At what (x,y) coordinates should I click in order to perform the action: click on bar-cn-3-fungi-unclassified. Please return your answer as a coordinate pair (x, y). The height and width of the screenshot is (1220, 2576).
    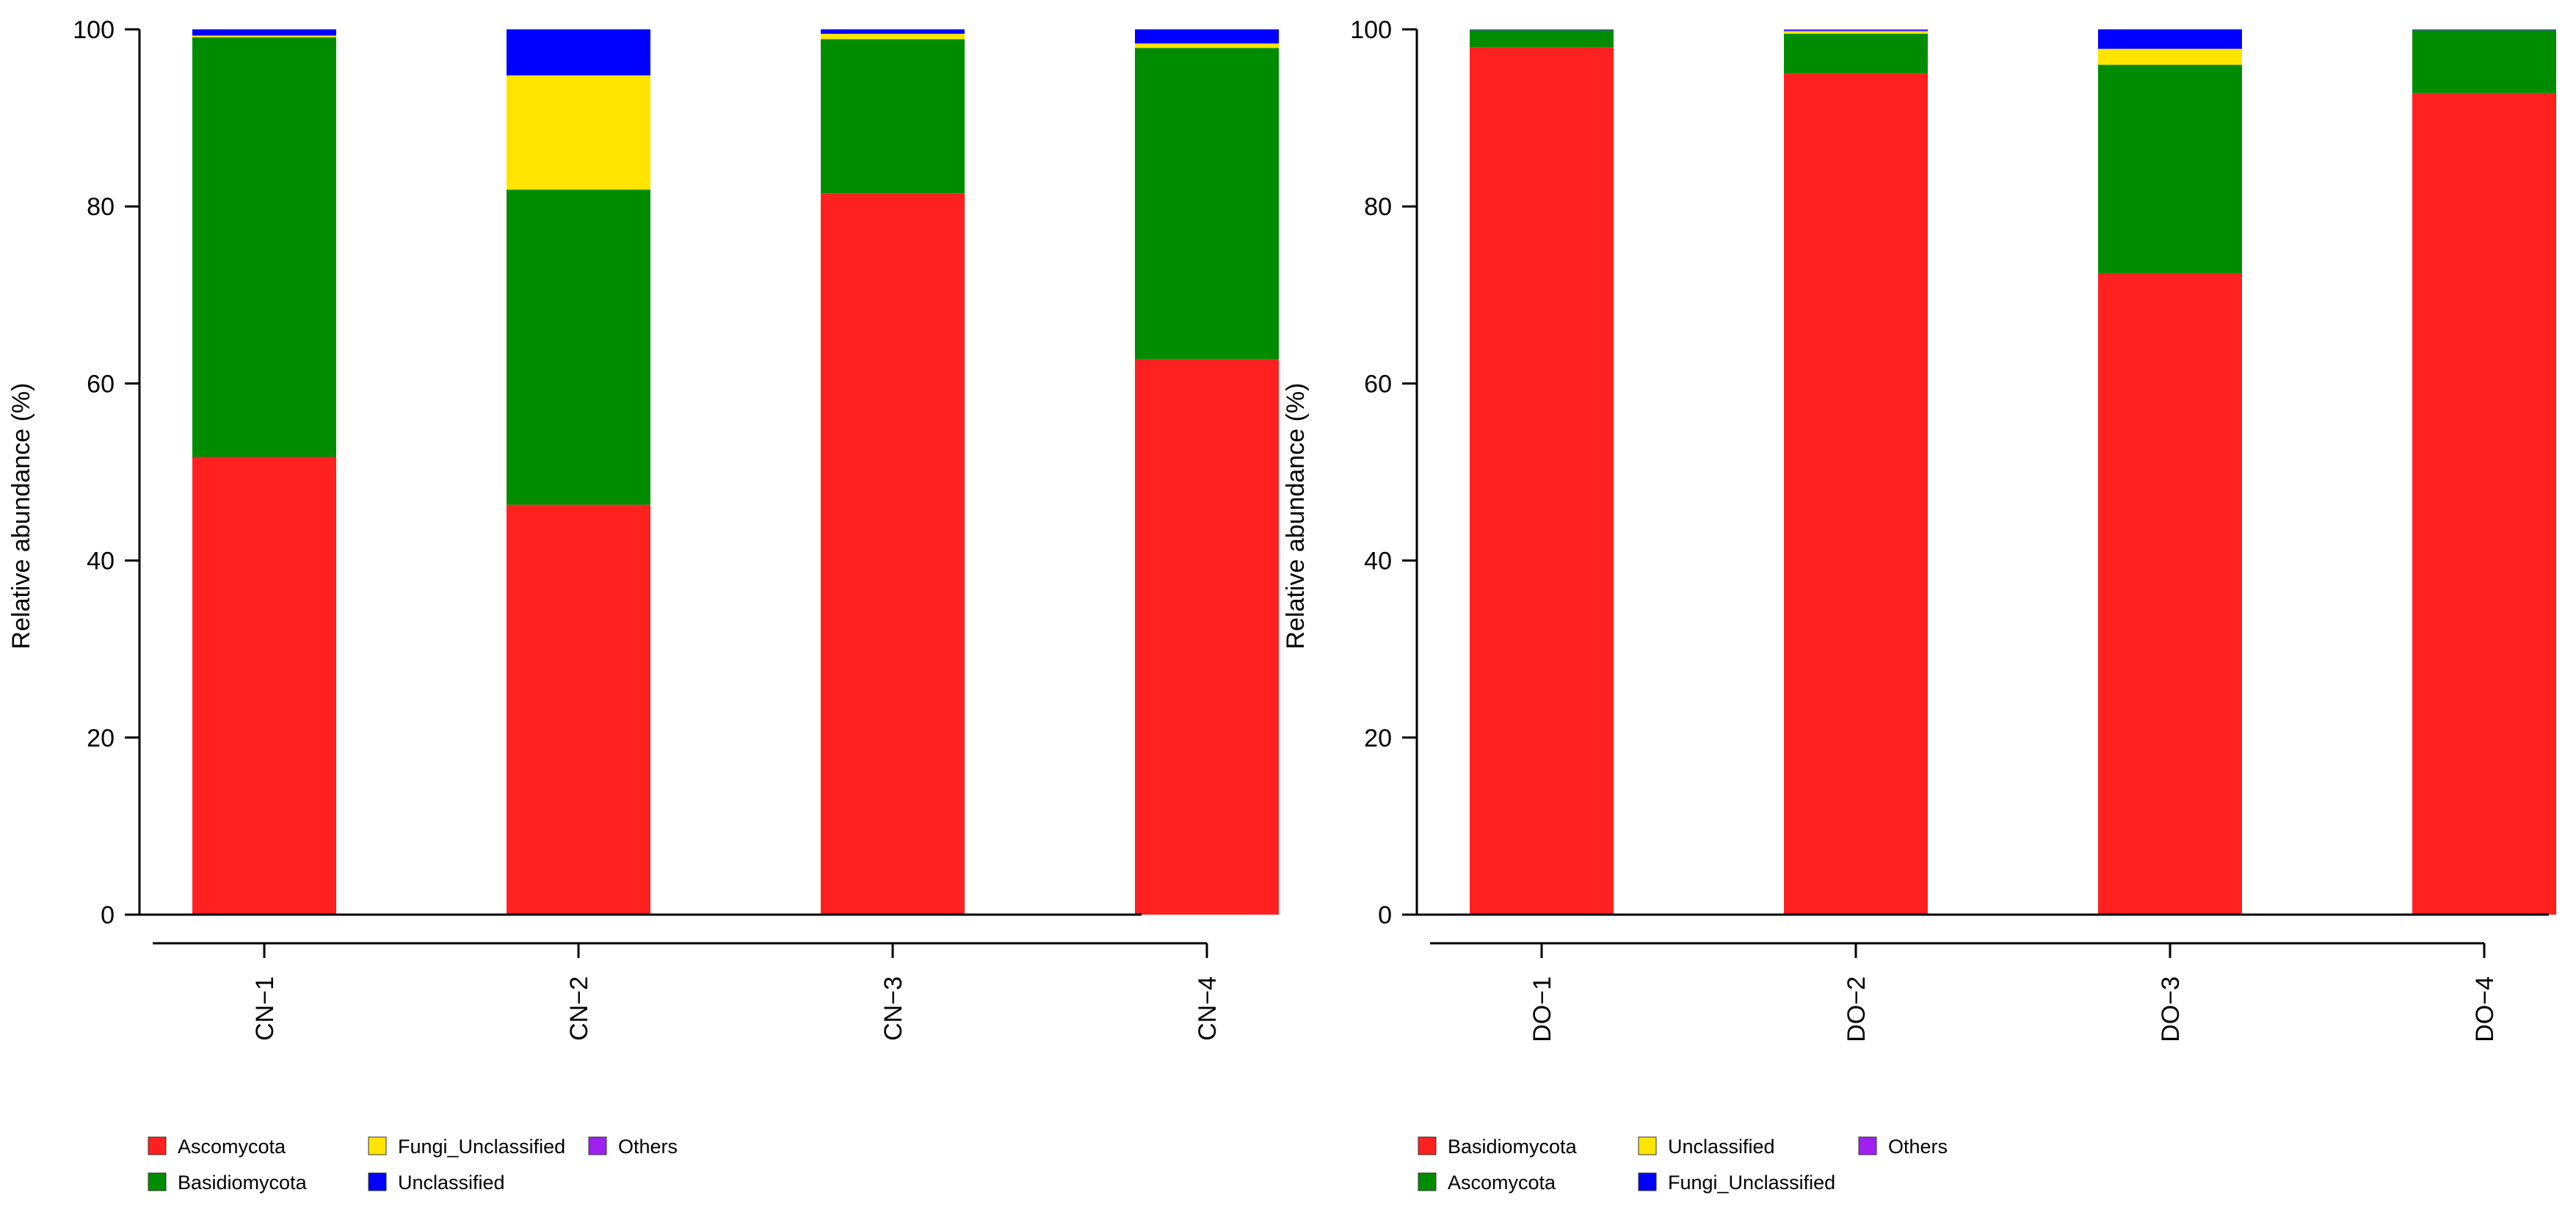
    Looking at the image, I should click on (893, 37).